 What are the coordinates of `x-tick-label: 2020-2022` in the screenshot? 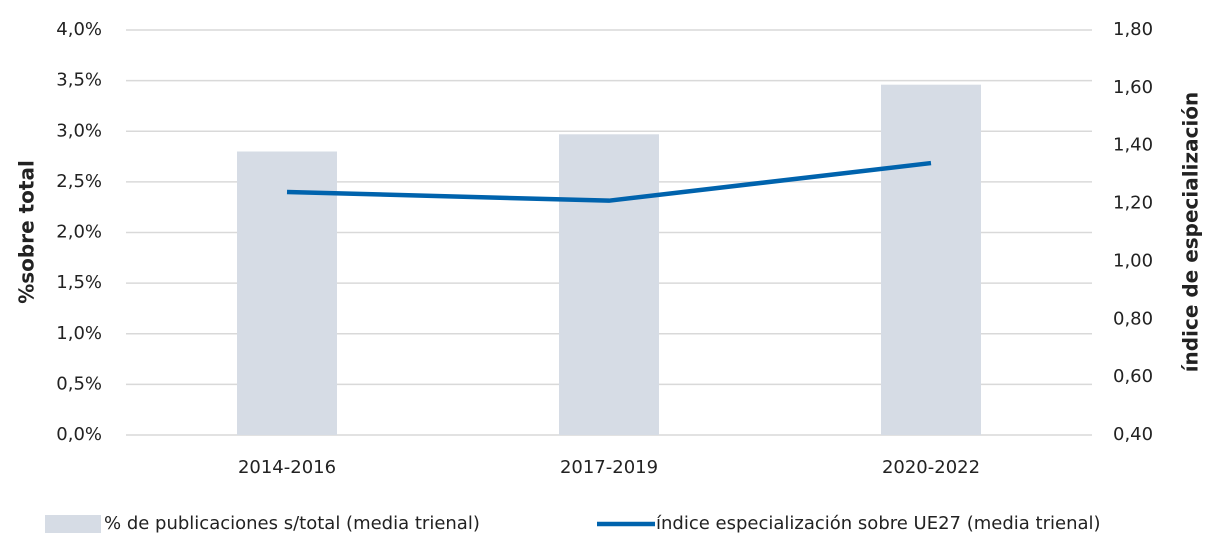 It's located at (931, 467).